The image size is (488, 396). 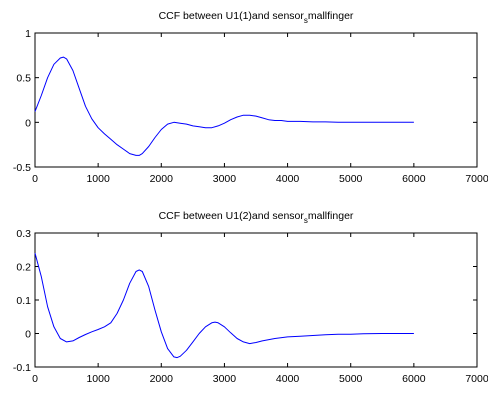 I want to click on y-tick-label: 0.5, so click(x=23, y=79).